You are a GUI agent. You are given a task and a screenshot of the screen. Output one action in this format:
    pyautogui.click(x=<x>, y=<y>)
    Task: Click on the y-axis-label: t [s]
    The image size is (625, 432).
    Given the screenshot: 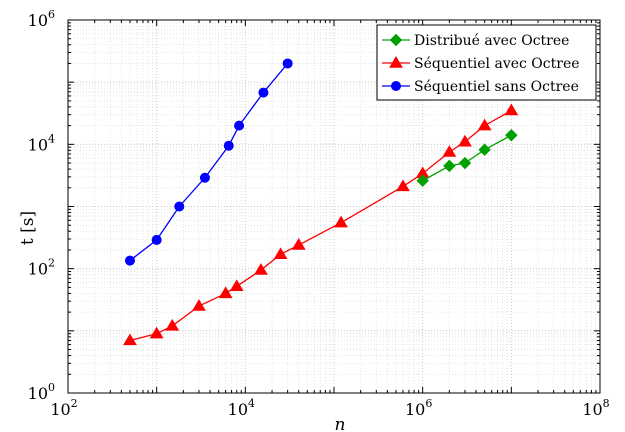 What is the action you would take?
    pyautogui.click(x=28, y=228)
    